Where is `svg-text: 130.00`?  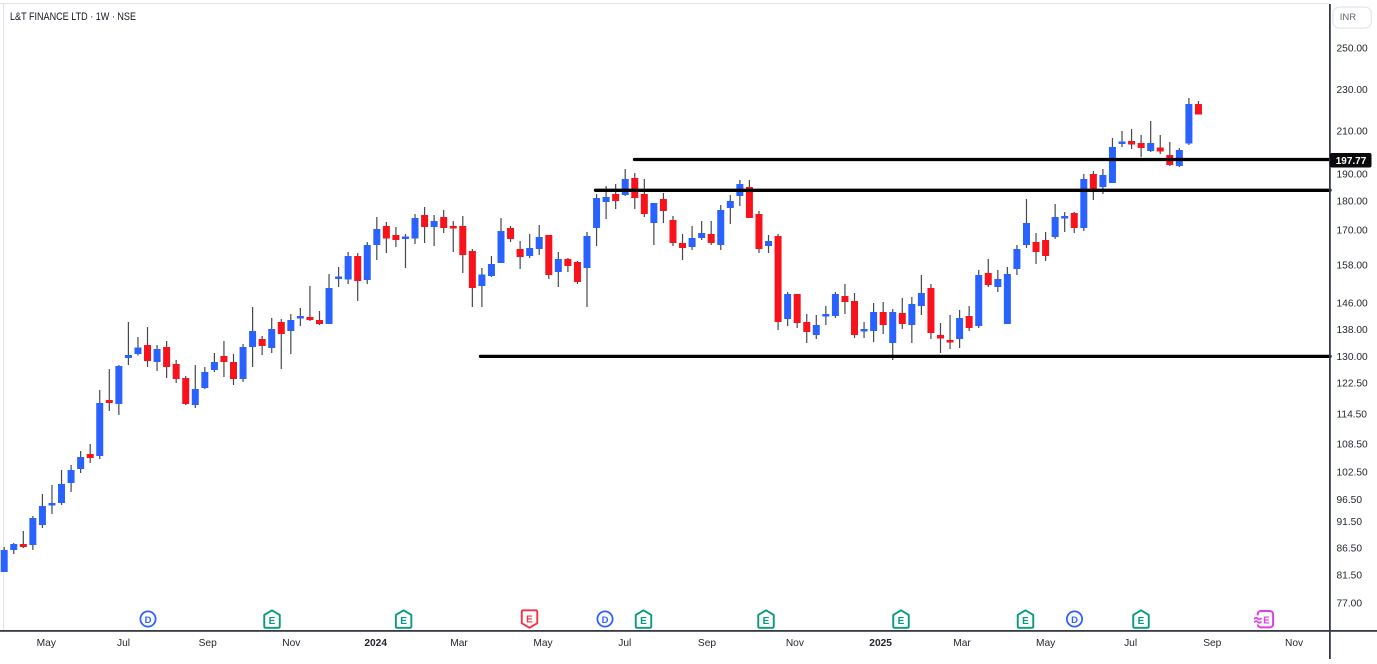 svg-text: 130.00 is located at coordinates (1352, 357).